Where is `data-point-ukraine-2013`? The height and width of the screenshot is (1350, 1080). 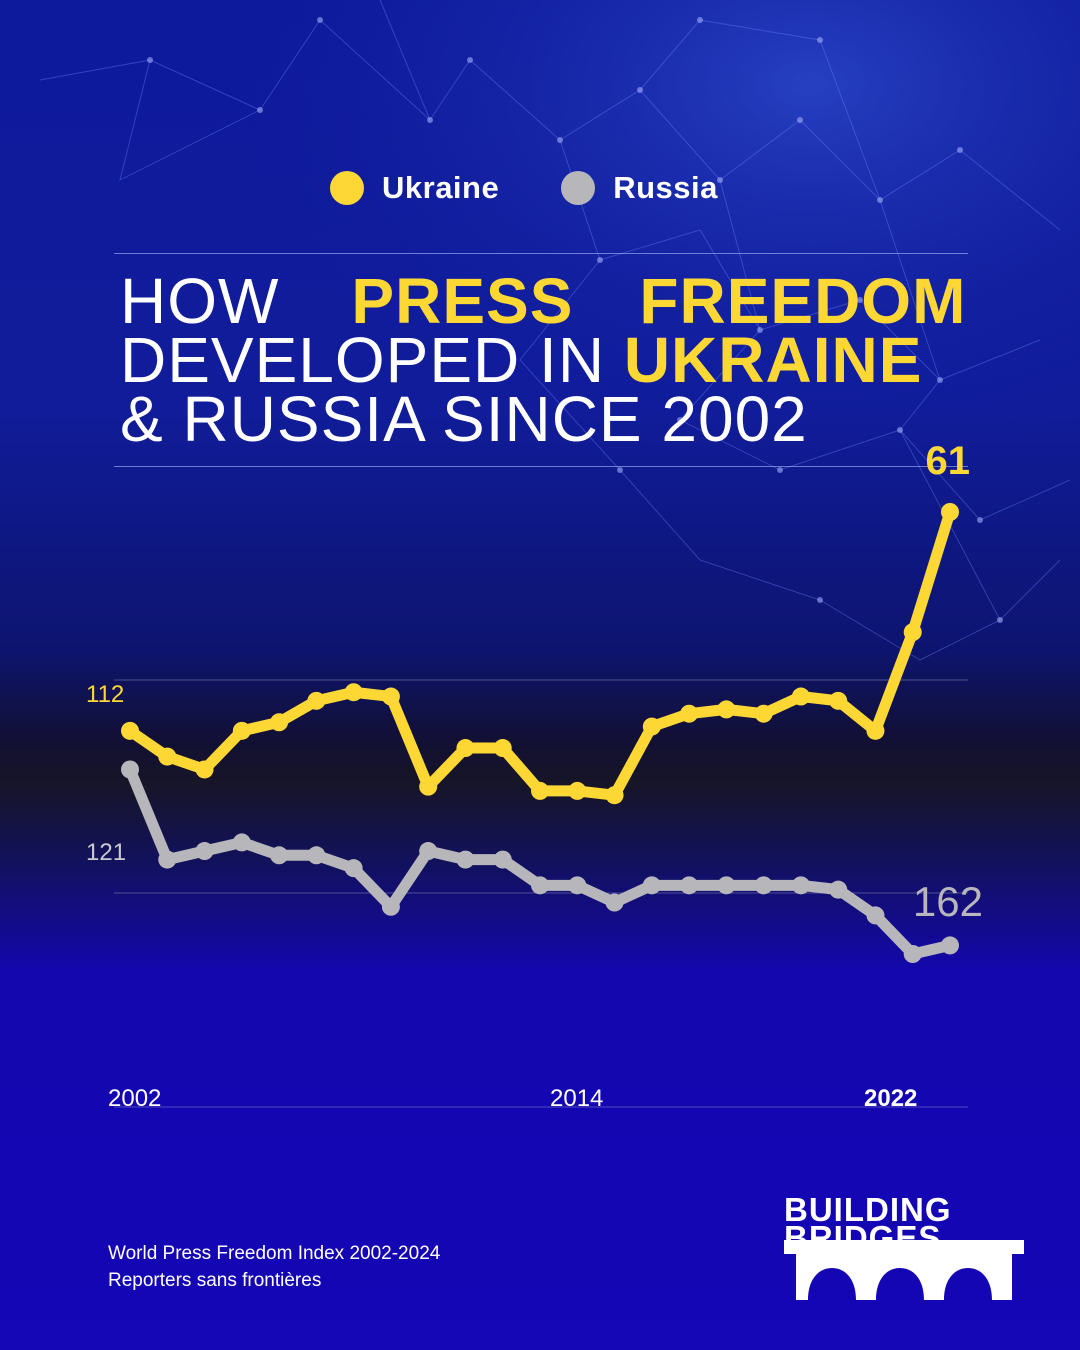 data-point-ukraine-2013 is located at coordinates (540, 790).